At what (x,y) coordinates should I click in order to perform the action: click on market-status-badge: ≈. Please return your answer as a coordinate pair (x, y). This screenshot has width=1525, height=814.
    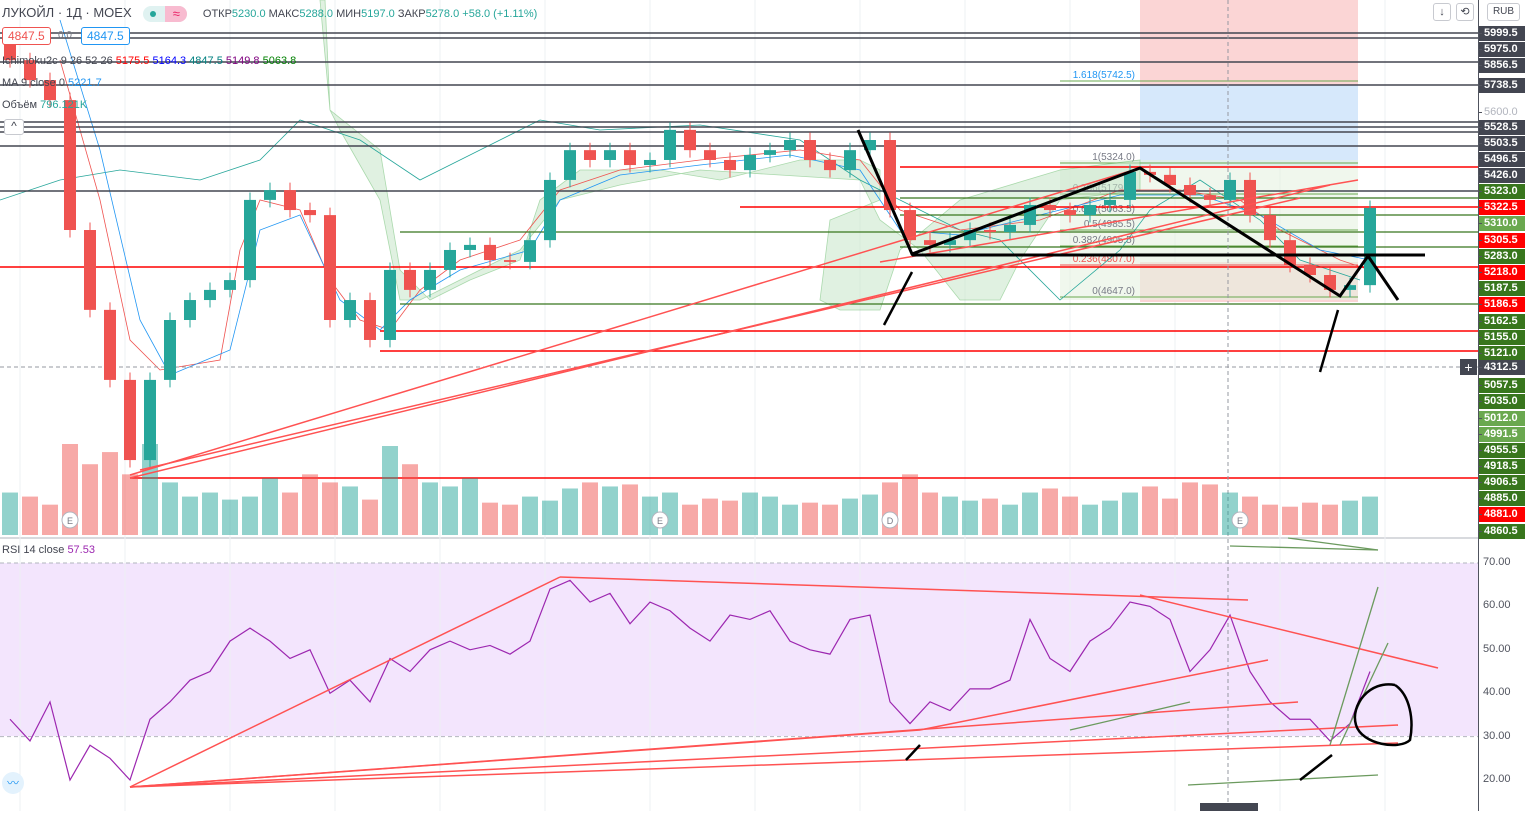
    Looking at the image, I should click on (165, 13).